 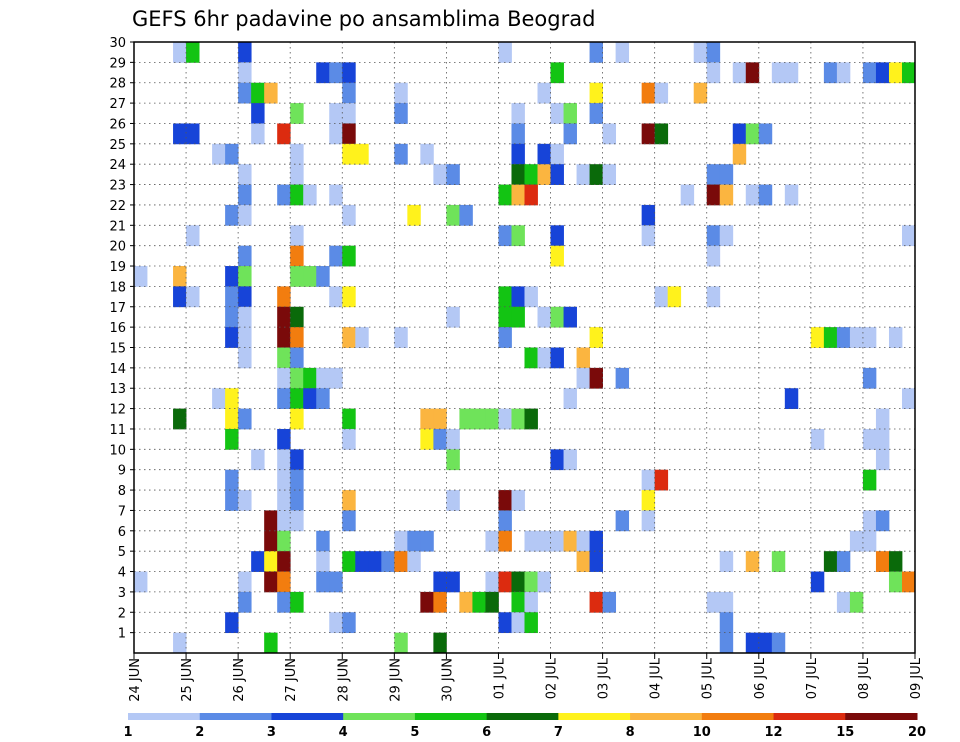 What do you see at coordinates (122, 471) in the screenshot?
I see `y-tick-label: 9` at bounding box center [122, 471].